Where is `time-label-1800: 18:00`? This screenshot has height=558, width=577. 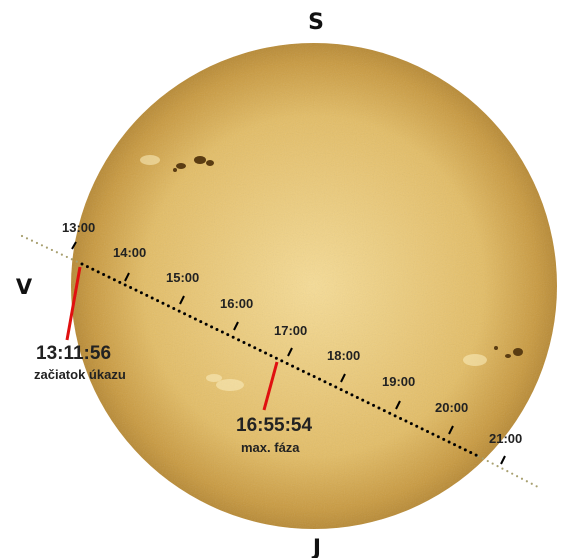
time-label-1800: 18:00 is located at coordinates (343, 355).